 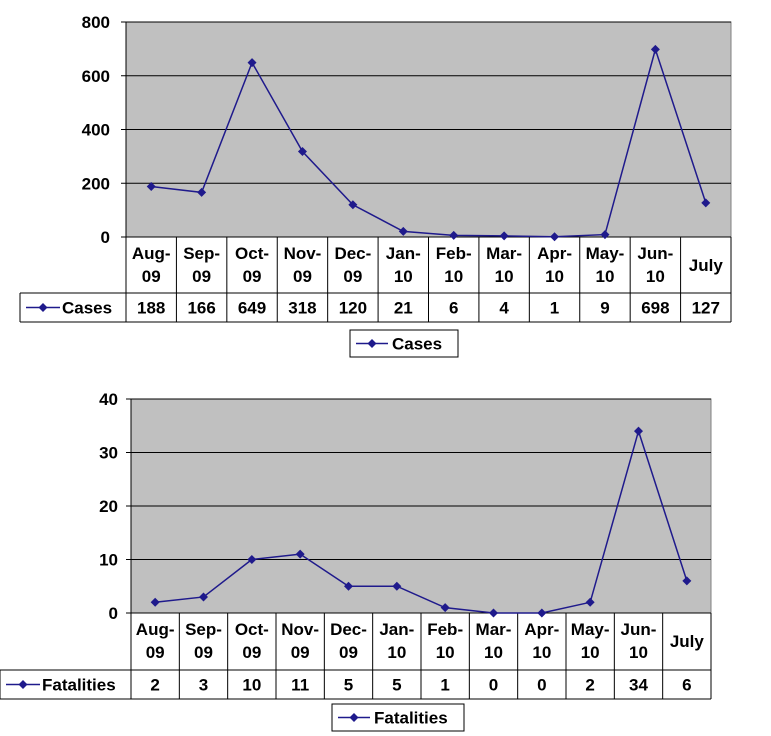 What do you see at coordinates (251, 685) in the screenshot?
I see `table-value: 10` at bounding box center [251, 685].